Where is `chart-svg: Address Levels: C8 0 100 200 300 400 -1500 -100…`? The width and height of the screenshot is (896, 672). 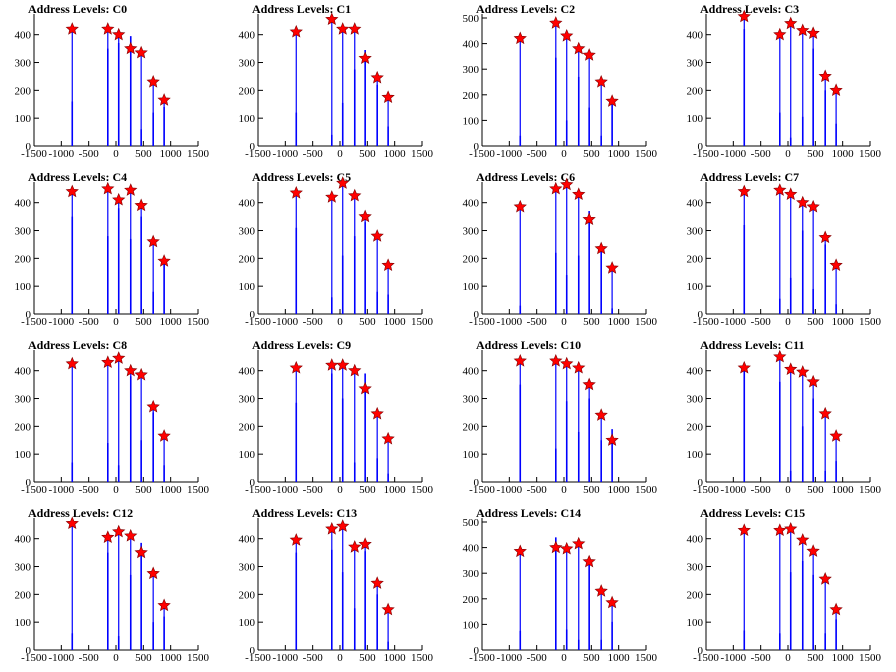 chart-svg: Address Levels: C8 0 100 200 300 400 -1500 -100… is located at coordinates (112, 417).